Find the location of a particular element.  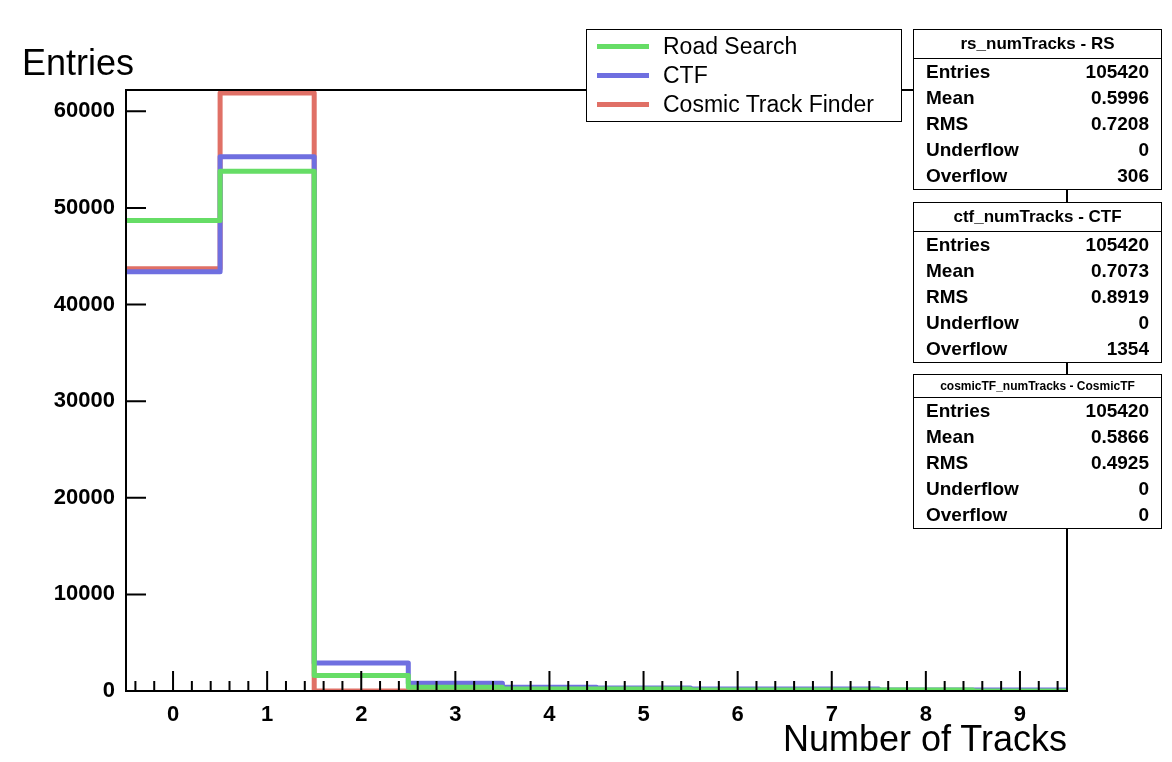

y-tick-label: 0 is located at coordinates (108, 690).